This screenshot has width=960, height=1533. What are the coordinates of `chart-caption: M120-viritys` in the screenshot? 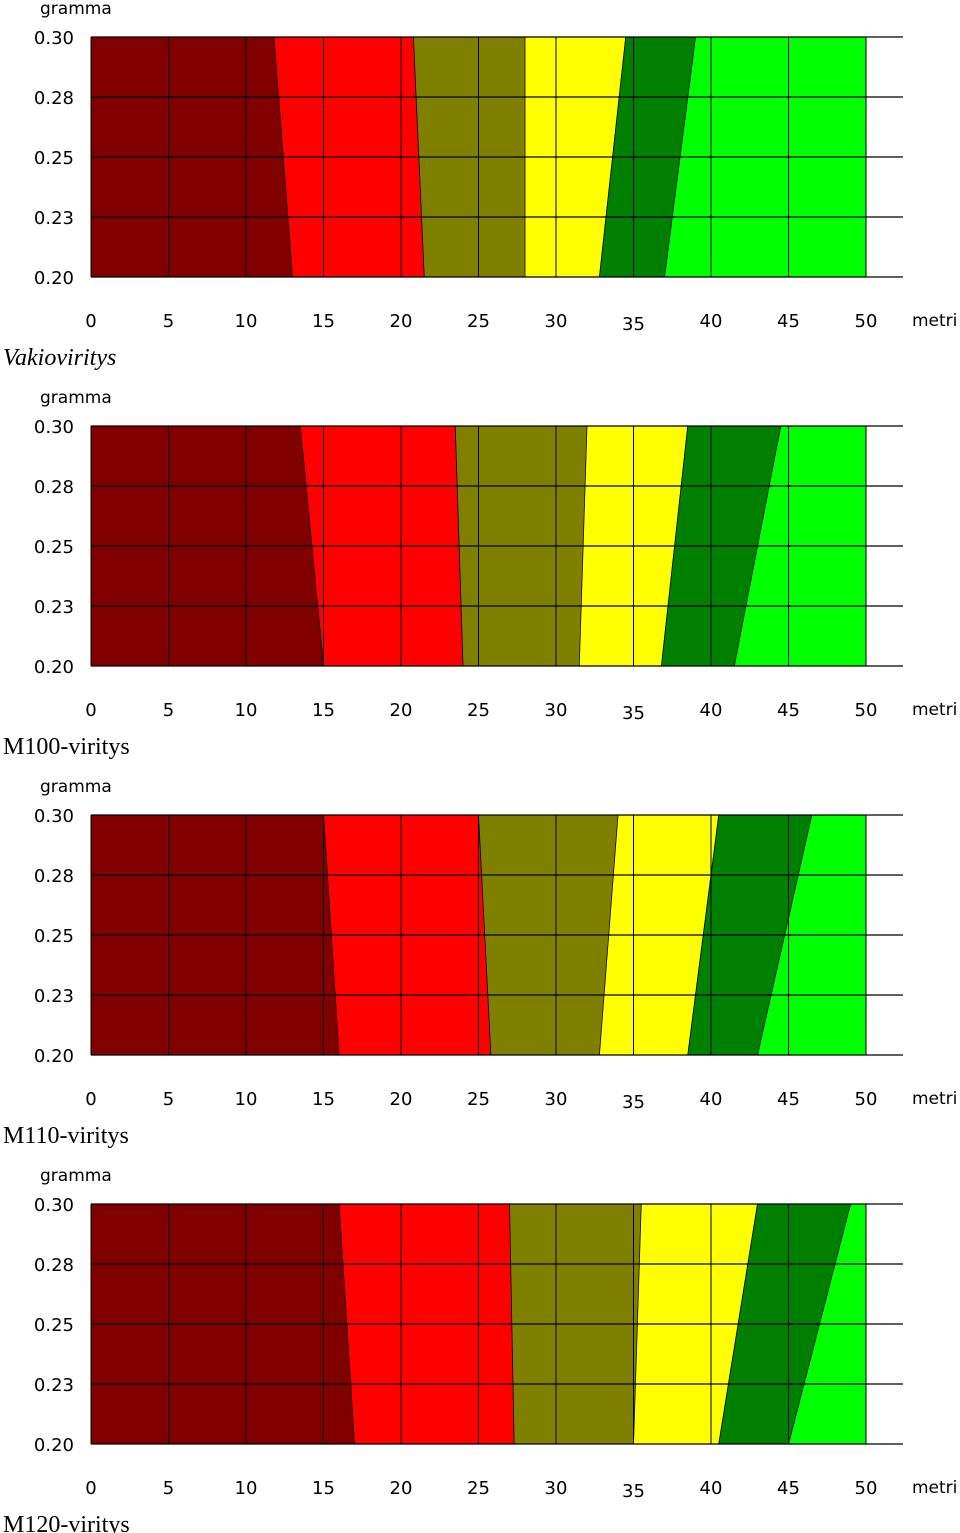 It's located at (66, 1522).